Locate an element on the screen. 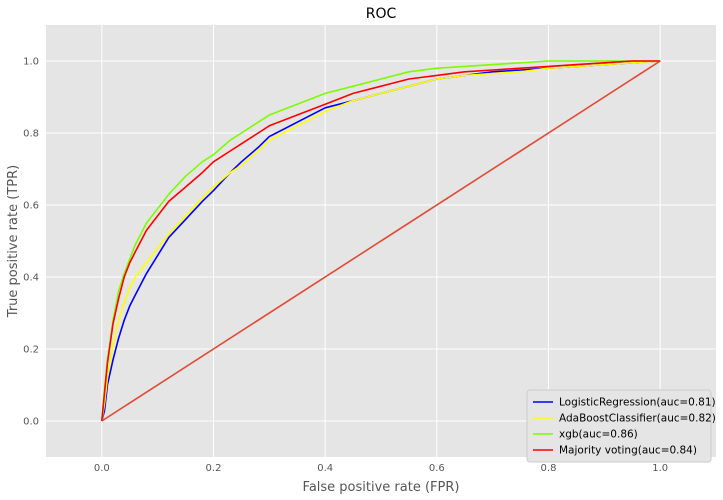  chart-title: ROC is located at coordinates (381, 14).